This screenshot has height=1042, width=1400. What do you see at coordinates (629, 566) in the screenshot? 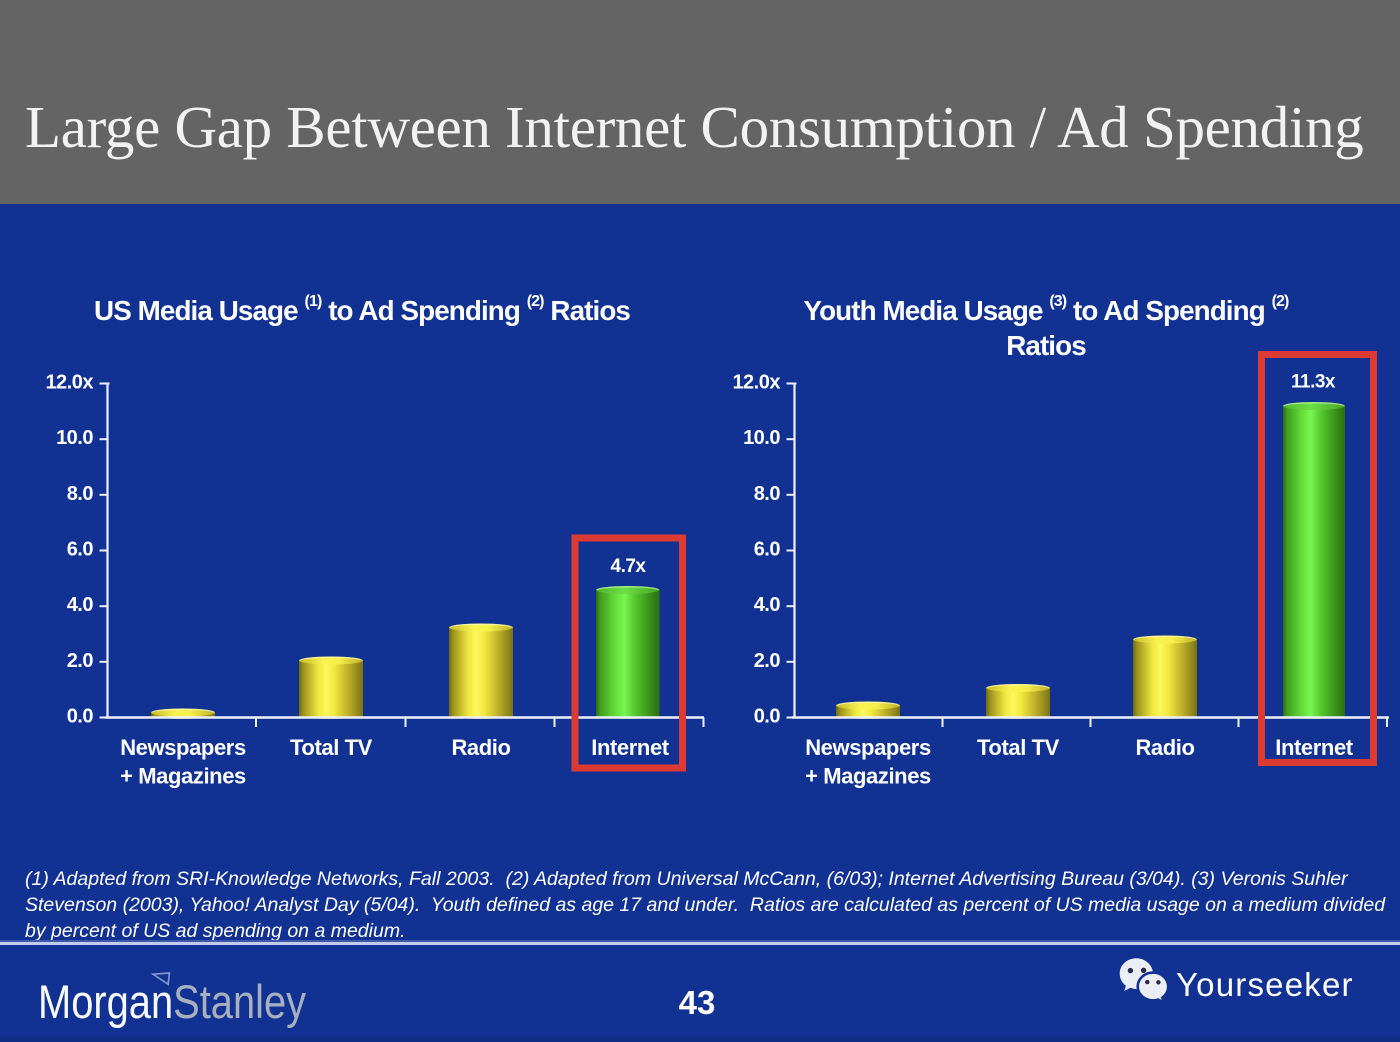
I see `svg-text: 4.7x` at bounding box center [629, 566].